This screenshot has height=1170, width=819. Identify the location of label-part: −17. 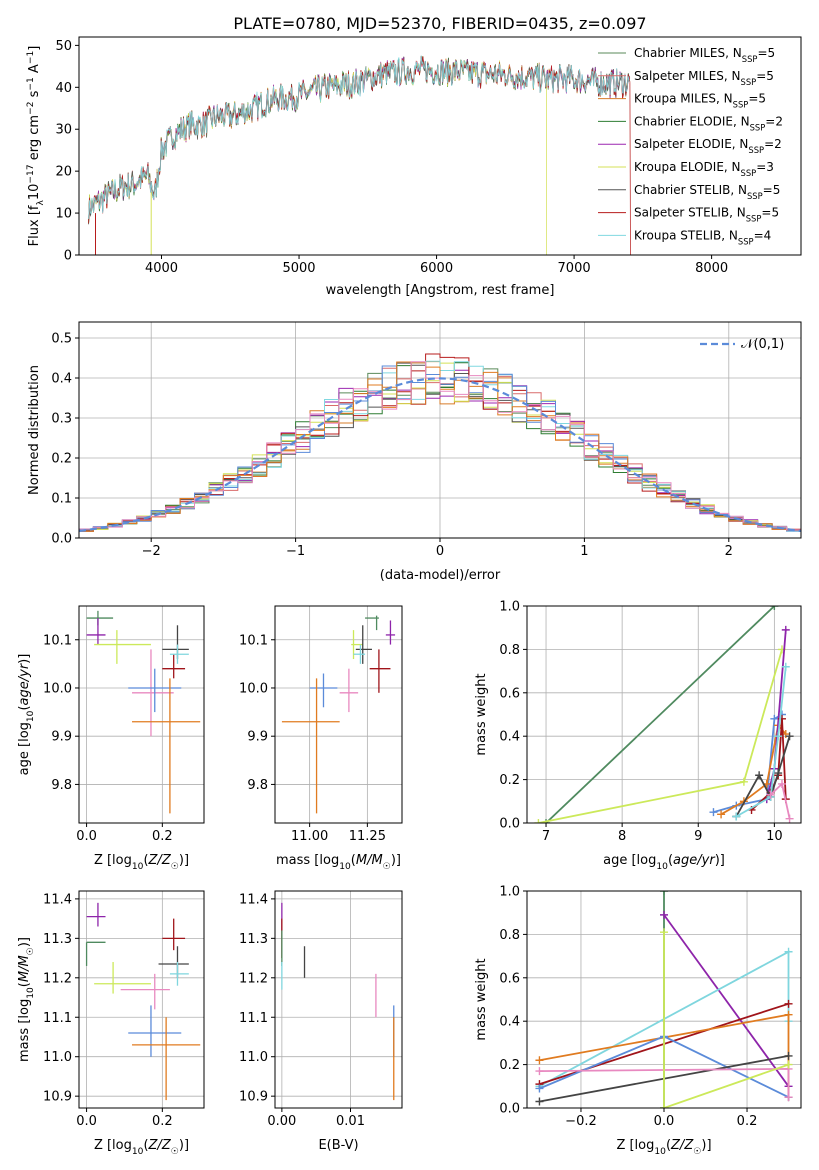
(31, 173).